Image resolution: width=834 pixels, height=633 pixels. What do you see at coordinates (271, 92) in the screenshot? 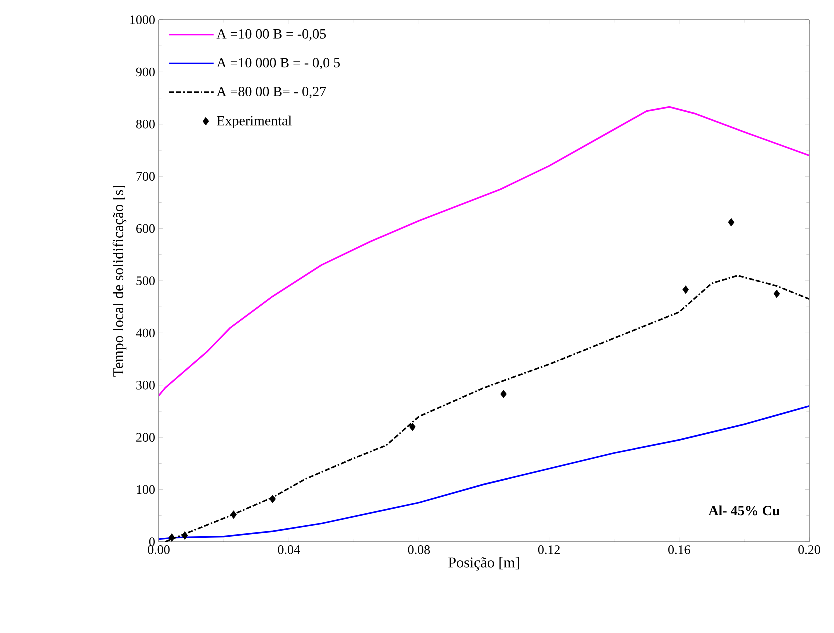
I see `legend-label: A =80 00 B= - 0,27` at bounding box center [271, 92].